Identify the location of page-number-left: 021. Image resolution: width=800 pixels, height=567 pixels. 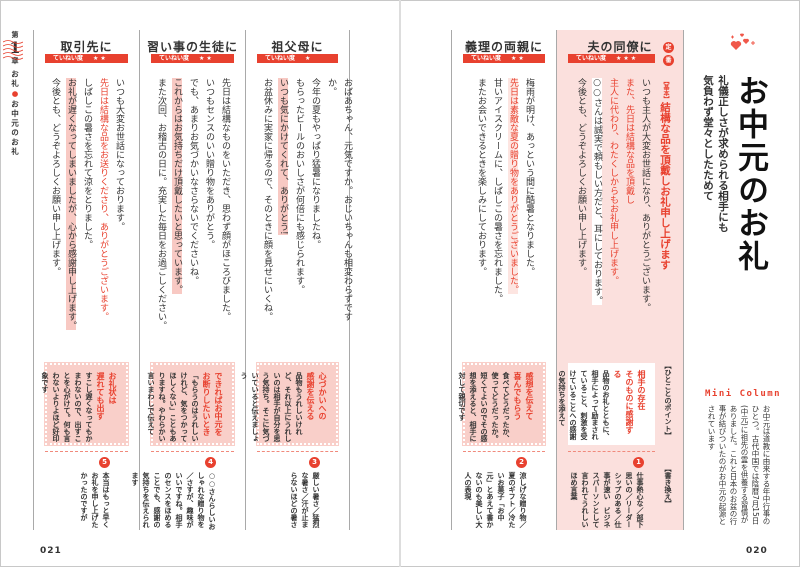
(51, 551).